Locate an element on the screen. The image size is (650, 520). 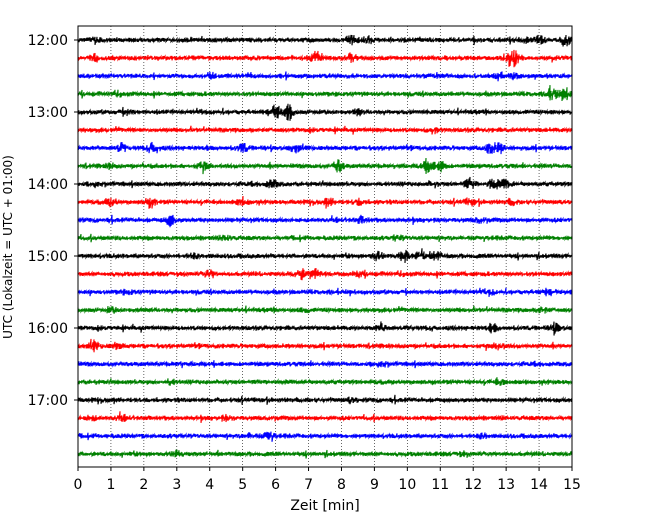
x-tick-label: 1 is located at coordinates (110, 485).